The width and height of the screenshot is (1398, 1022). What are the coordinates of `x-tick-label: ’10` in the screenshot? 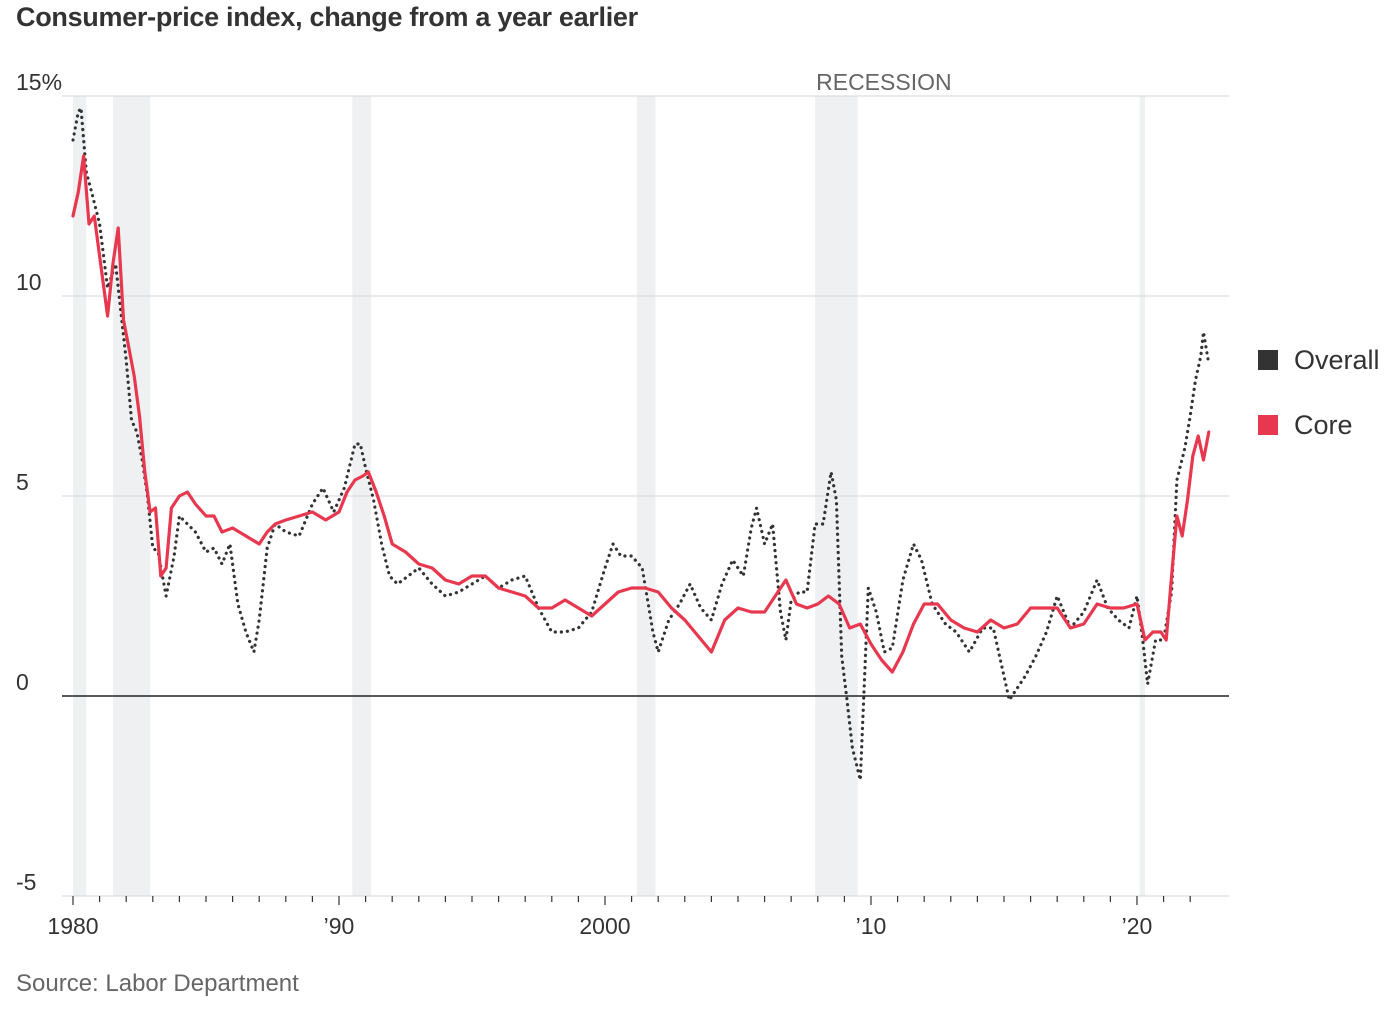 It's located at (871, 926).